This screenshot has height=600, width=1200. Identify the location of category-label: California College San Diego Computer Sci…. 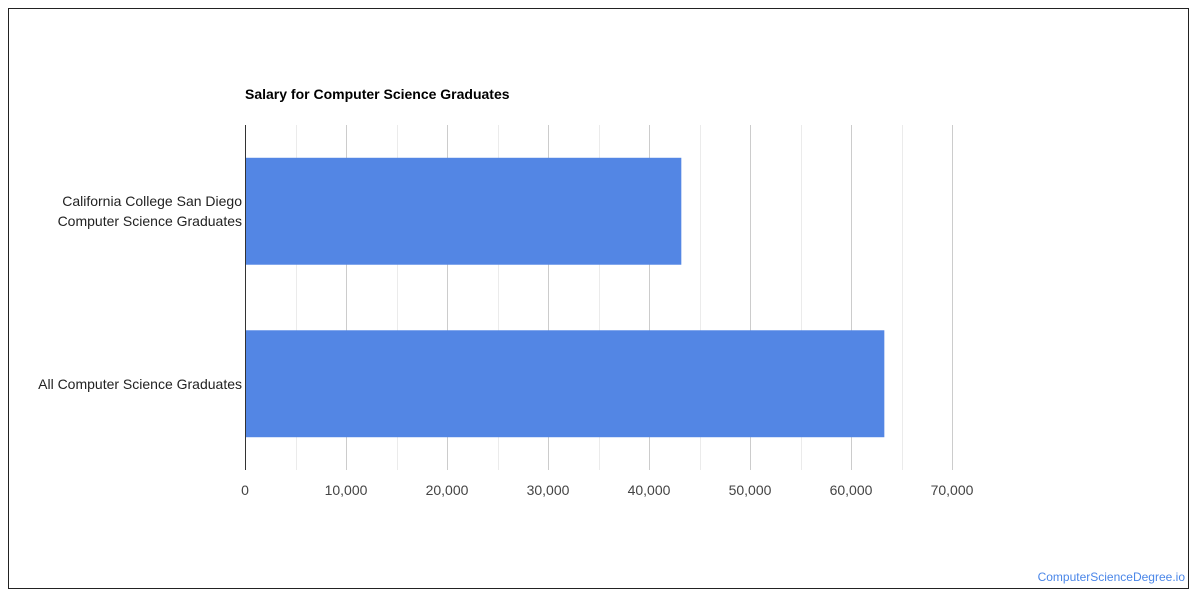
(150, 211).